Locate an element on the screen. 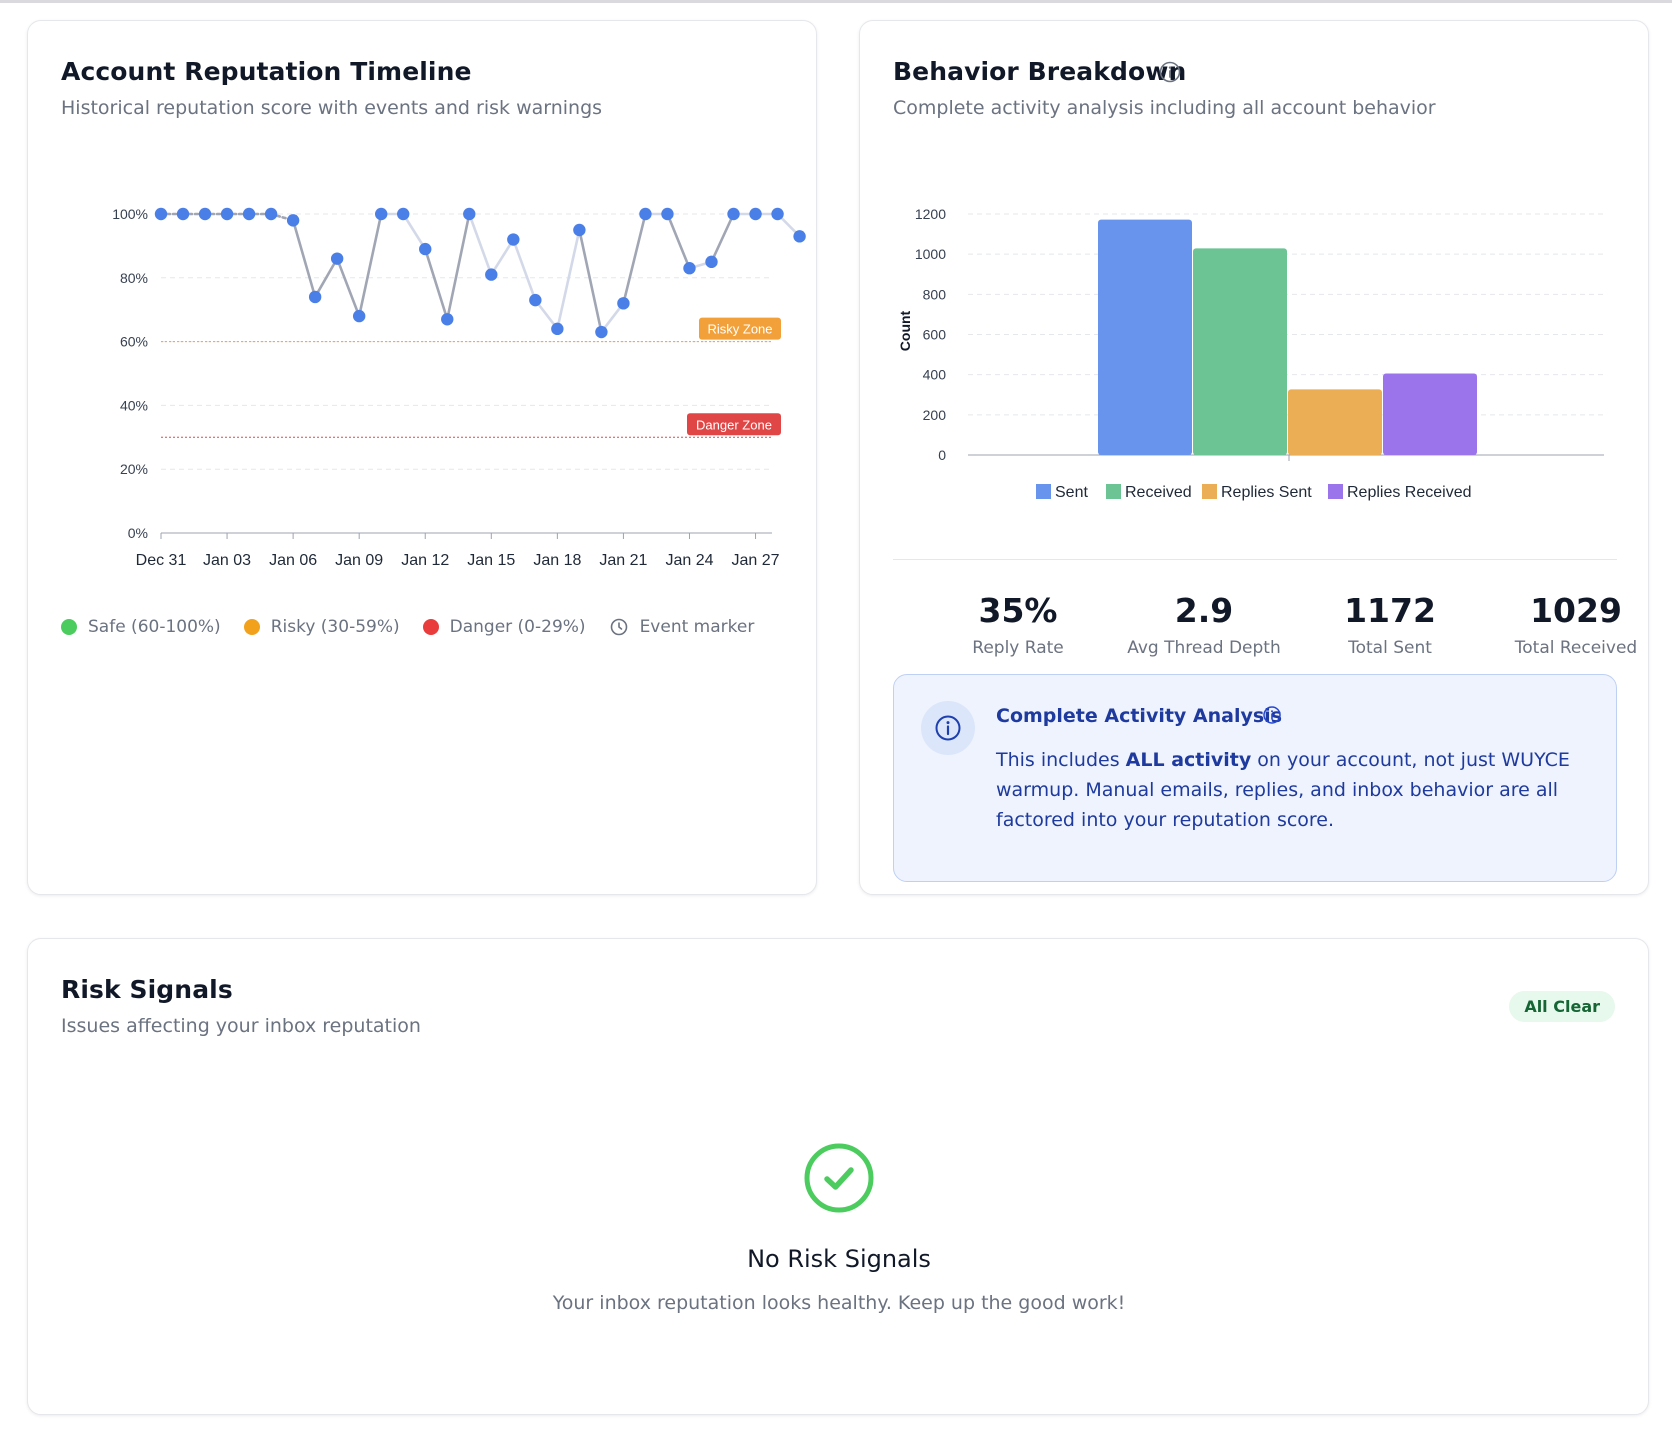 This screenshot has height=1442, width=1672. legend-risky: Risky (30-59%) is located at coordinates (321, 627).